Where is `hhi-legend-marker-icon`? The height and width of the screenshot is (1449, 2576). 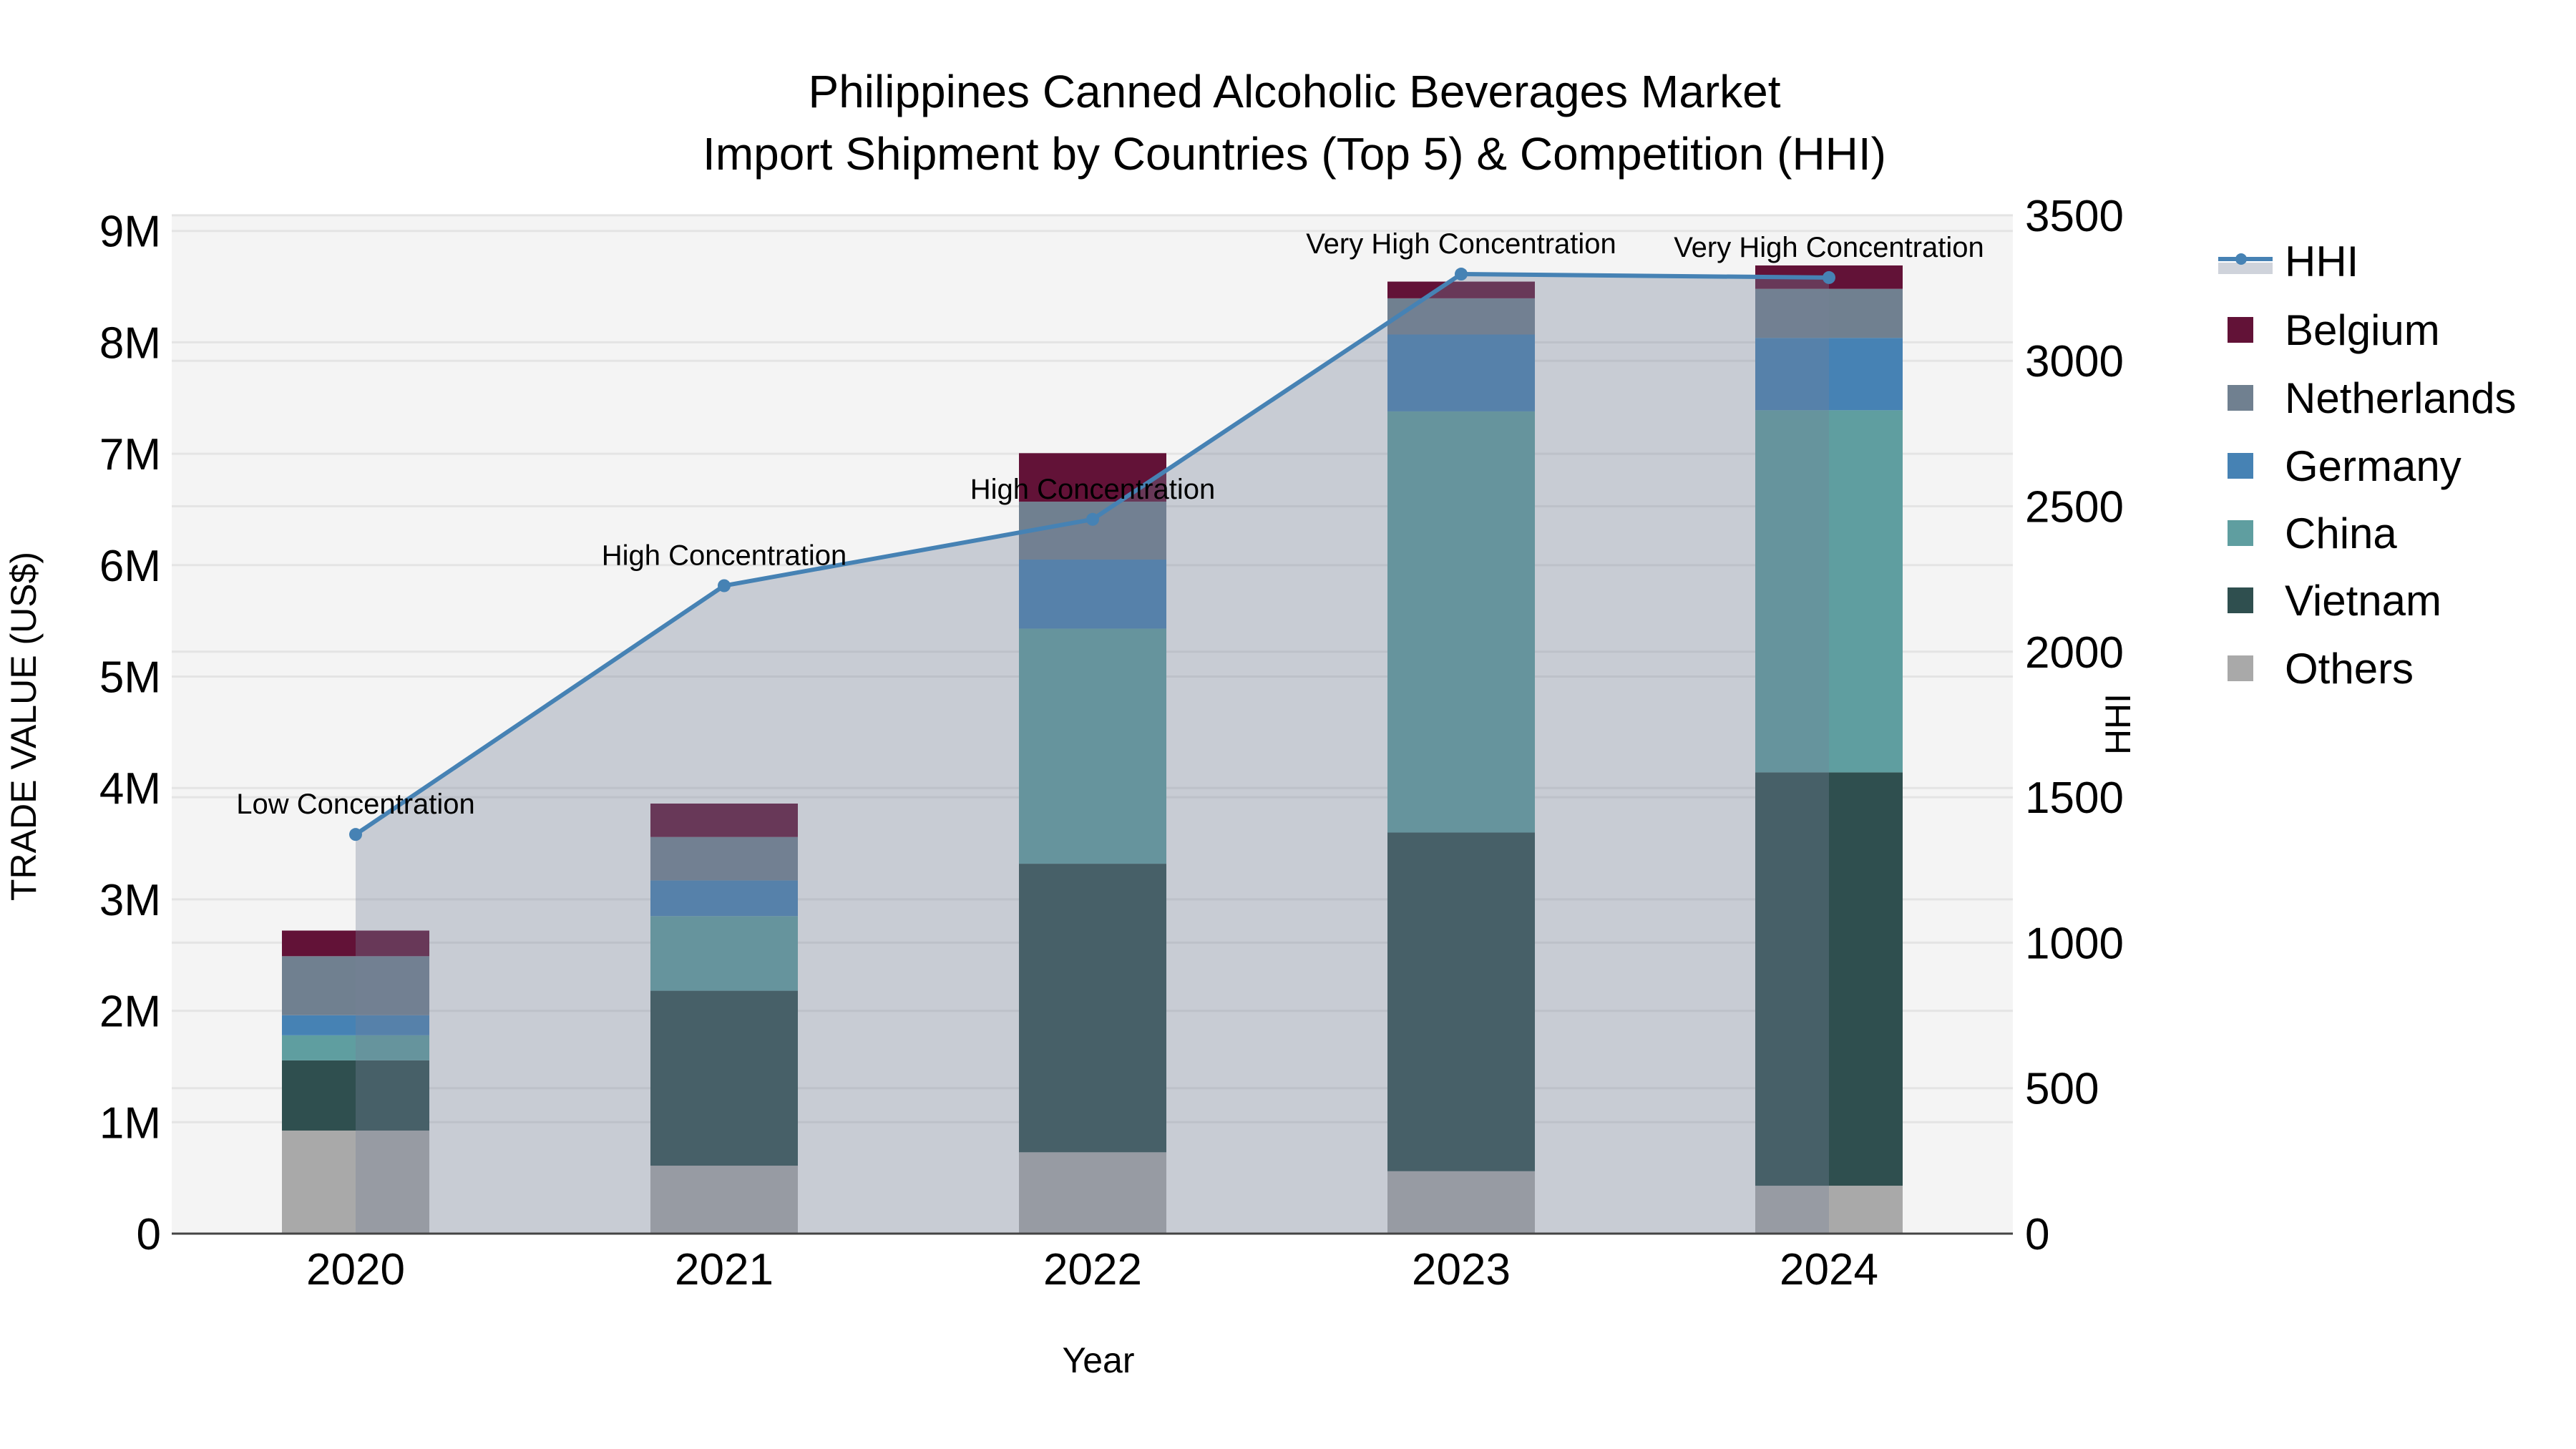
hhi-legend-marker-icon is located at coordinates (2241, 259).